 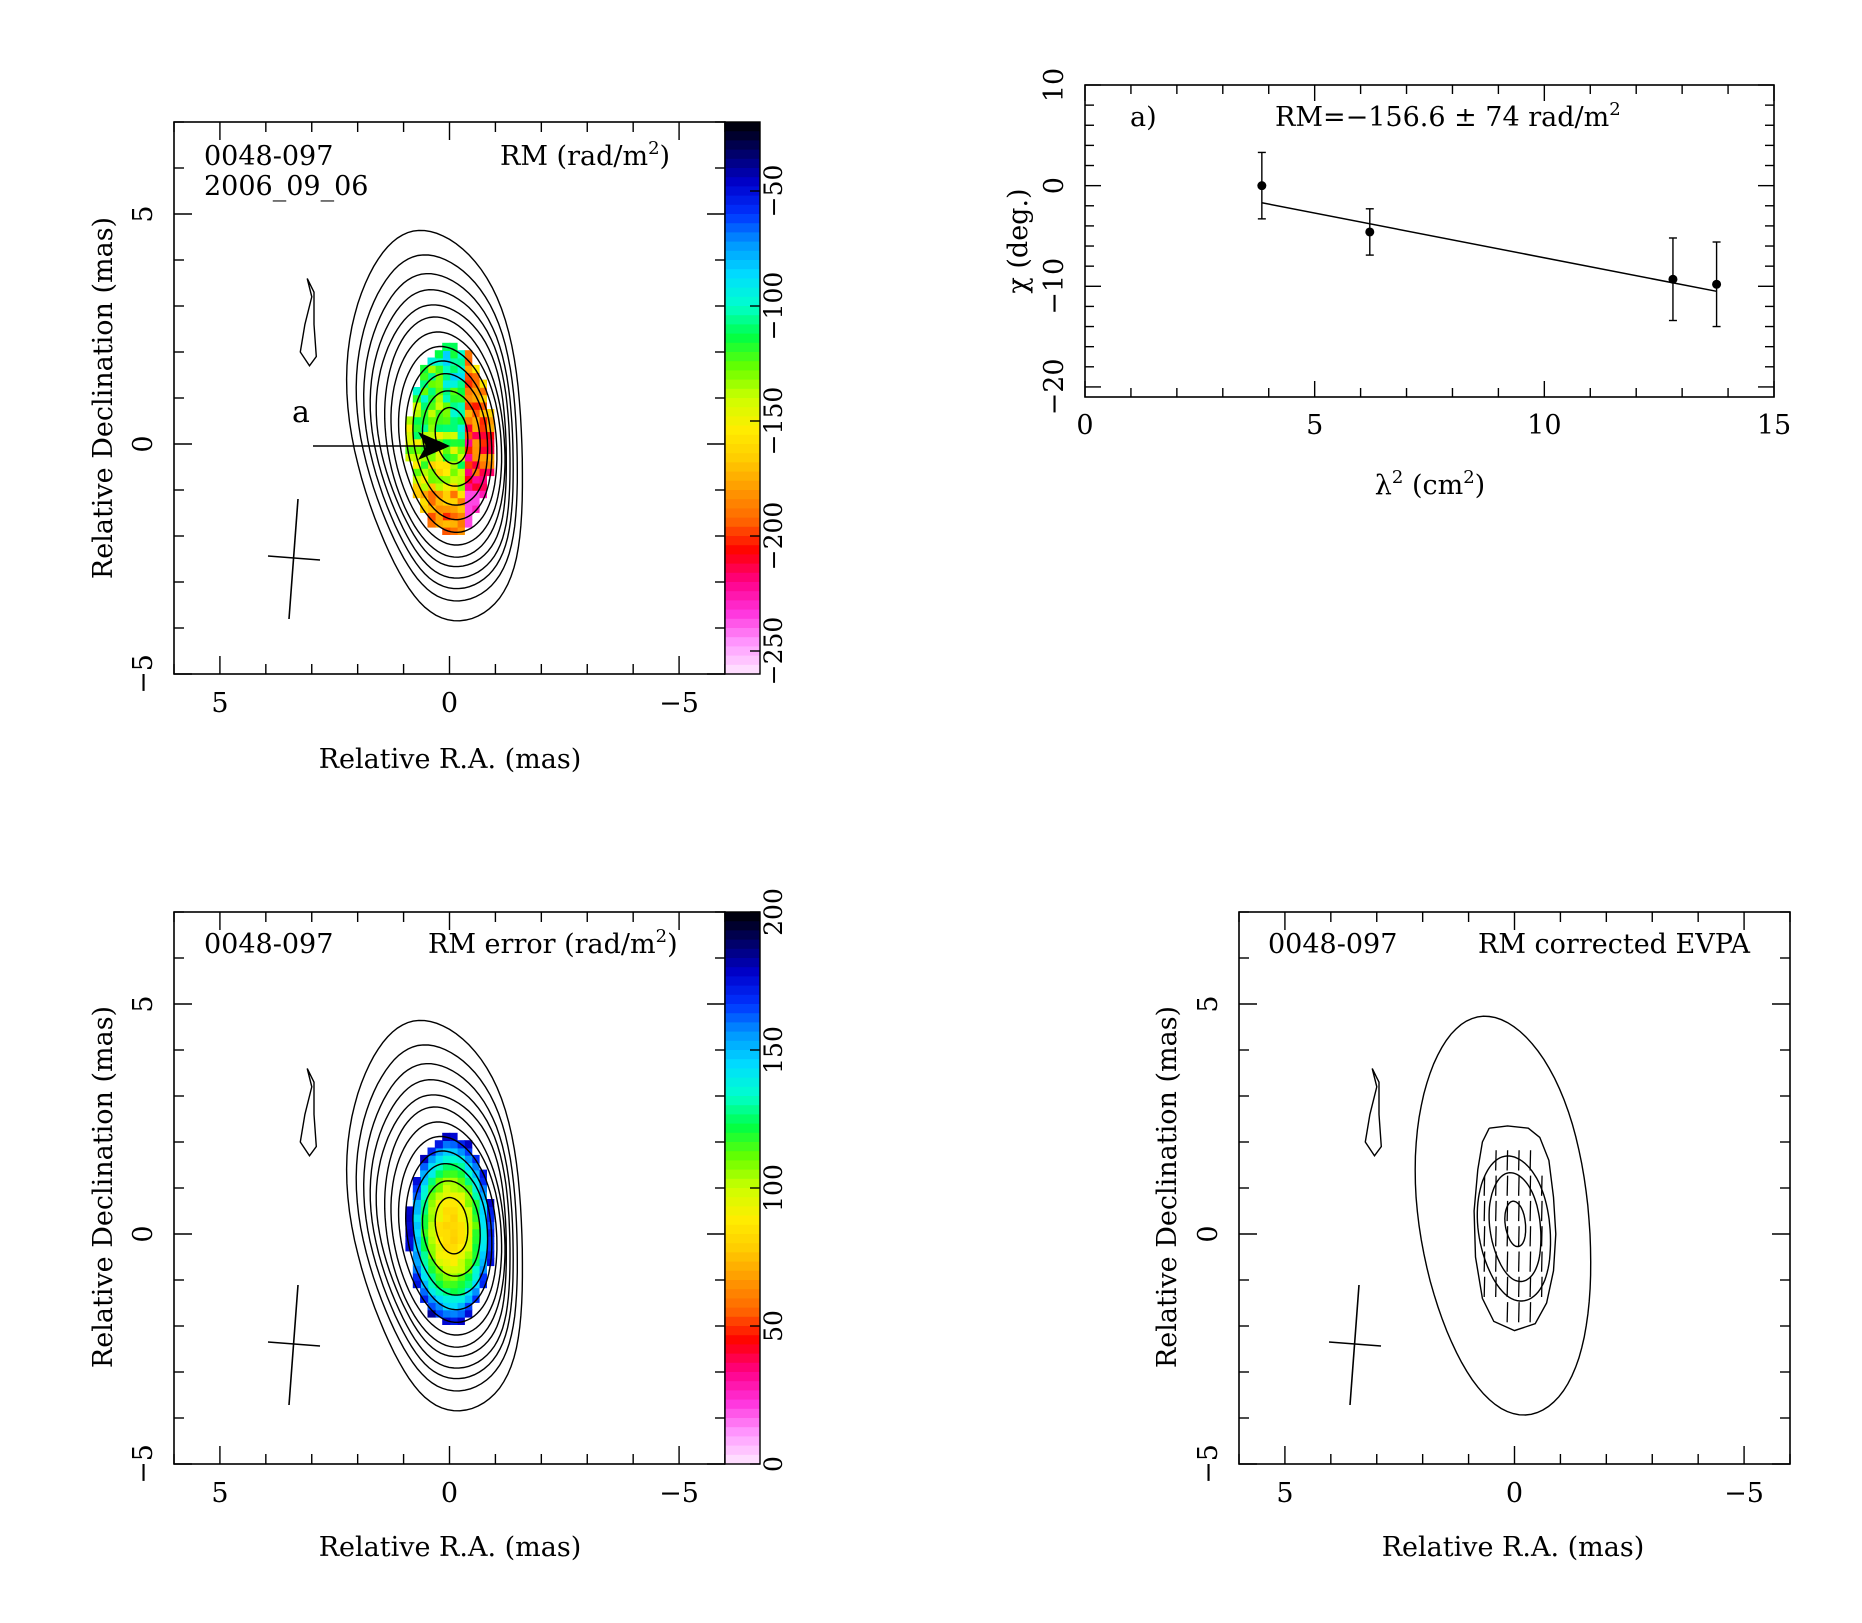 I want to click on rm-fit-label: RM=−156.6 ± 74 rad/m2, so click(x=1448, y=116).